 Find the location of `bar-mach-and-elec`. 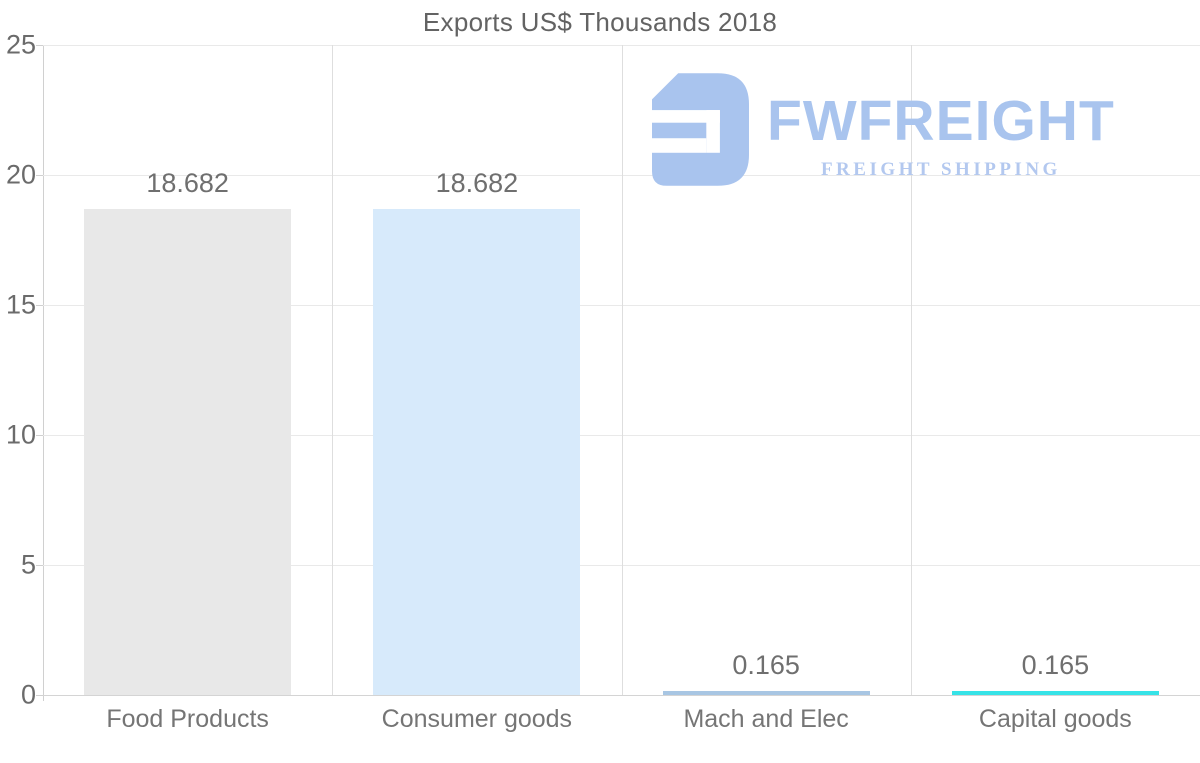

bar-mach-and-elec is located at coordinates (766, 693).